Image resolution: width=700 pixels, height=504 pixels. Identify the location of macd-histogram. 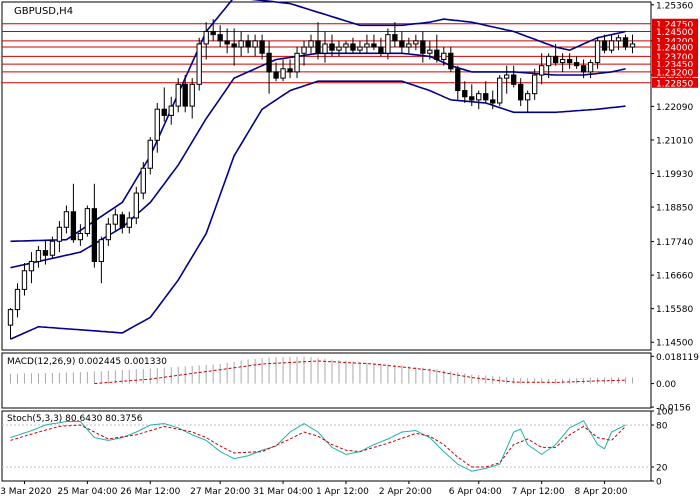
(321, 370).